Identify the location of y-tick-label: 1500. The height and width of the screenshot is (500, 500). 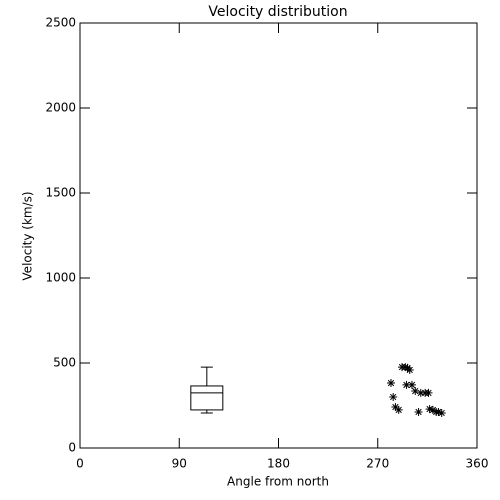
(60, 193).